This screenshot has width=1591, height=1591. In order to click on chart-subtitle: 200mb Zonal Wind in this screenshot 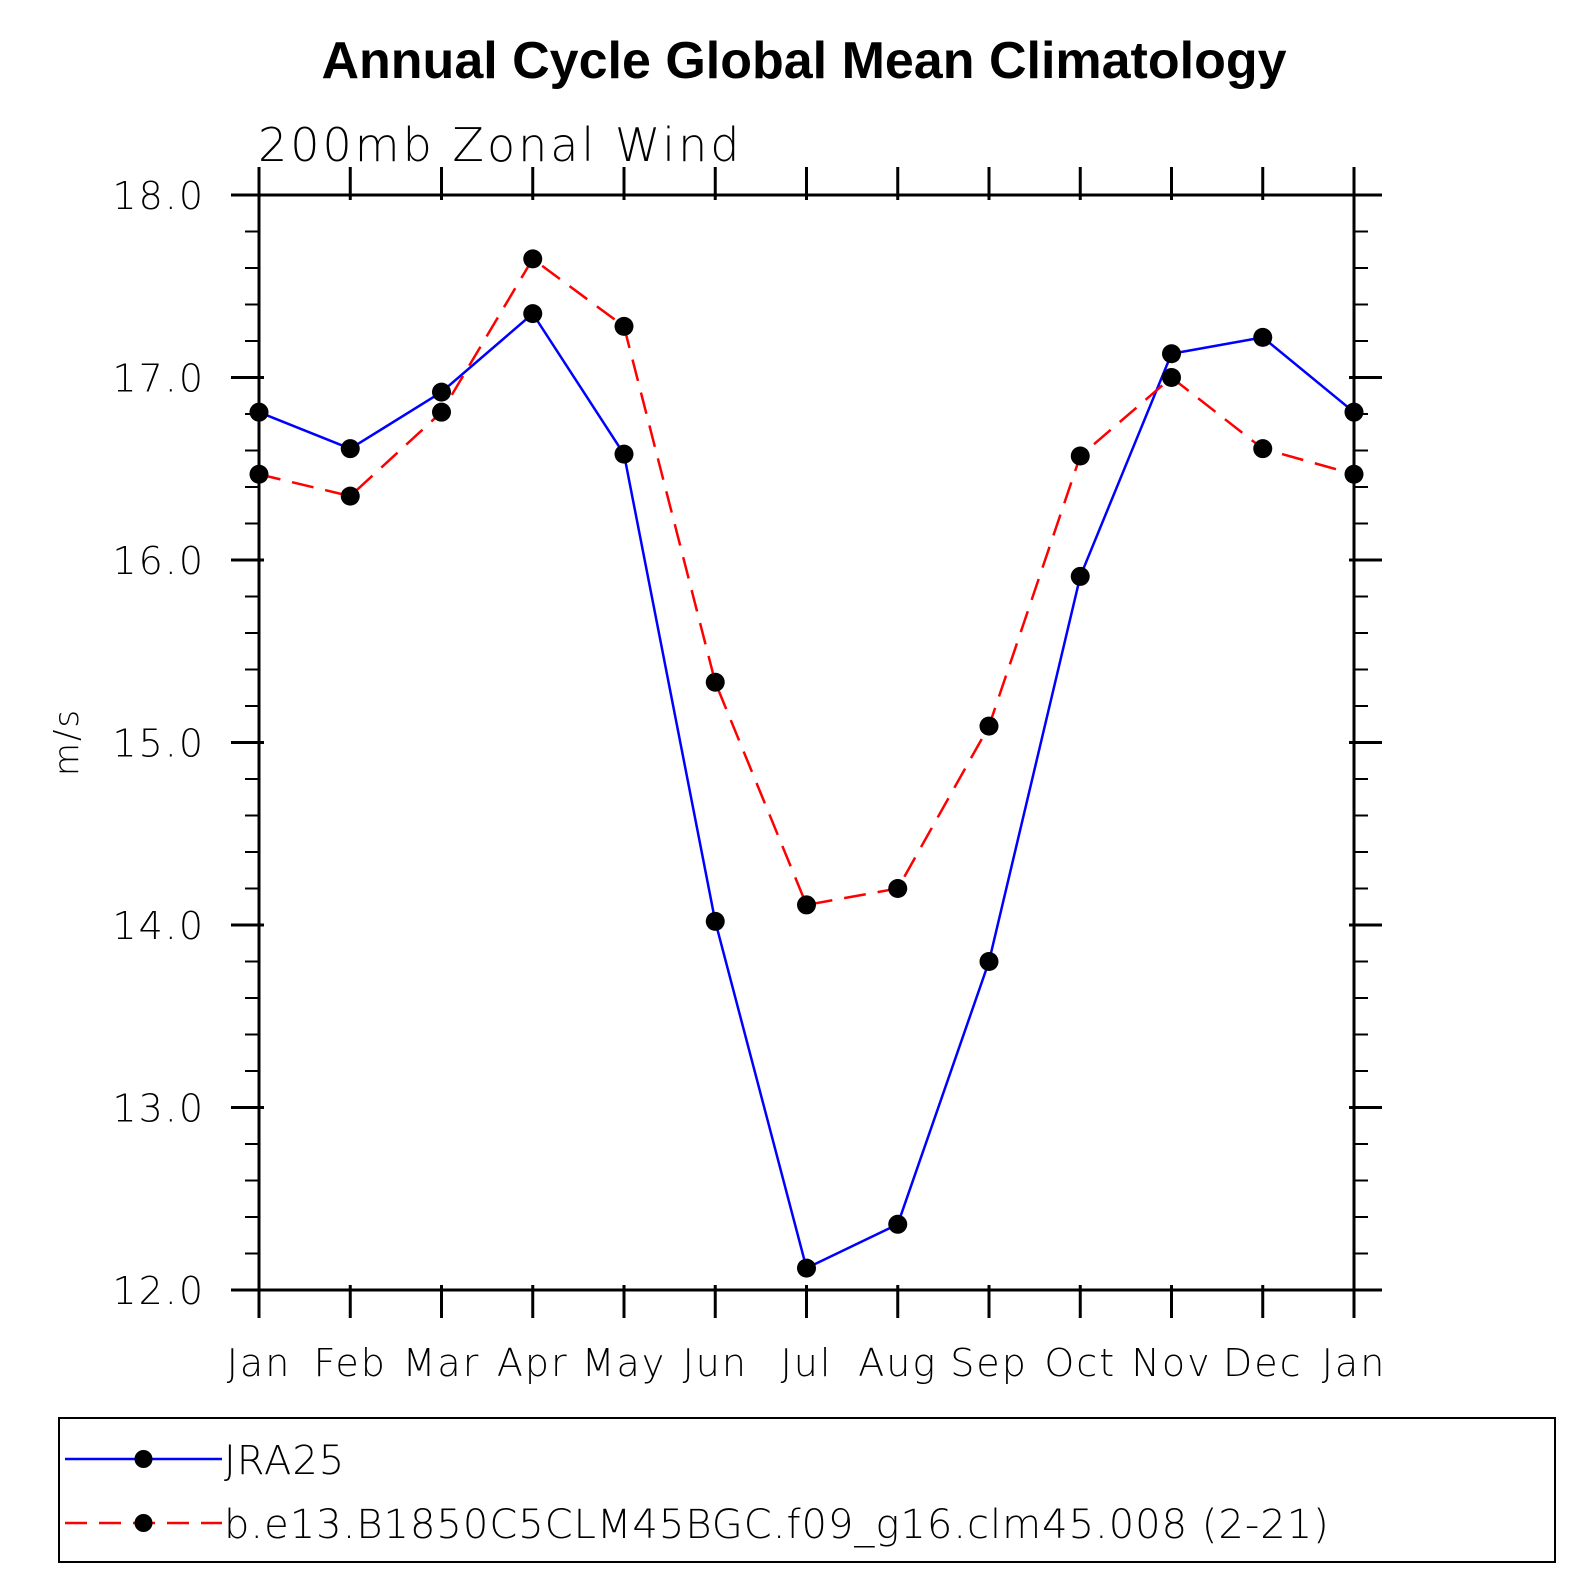, I will do `click(500, 145)`.